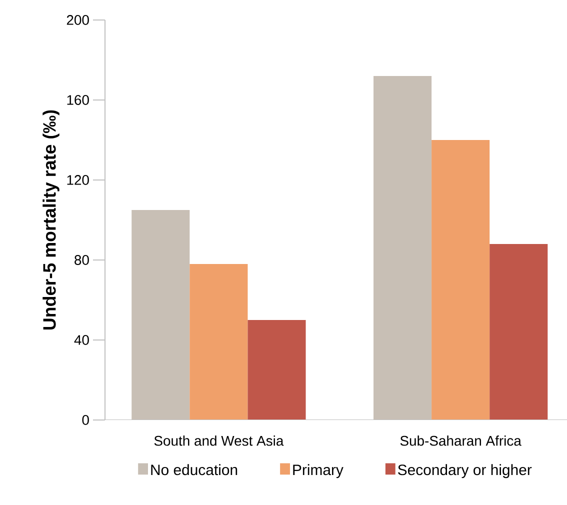  I want to click on x-tick-label: South and West Asia, so click(219, 441).